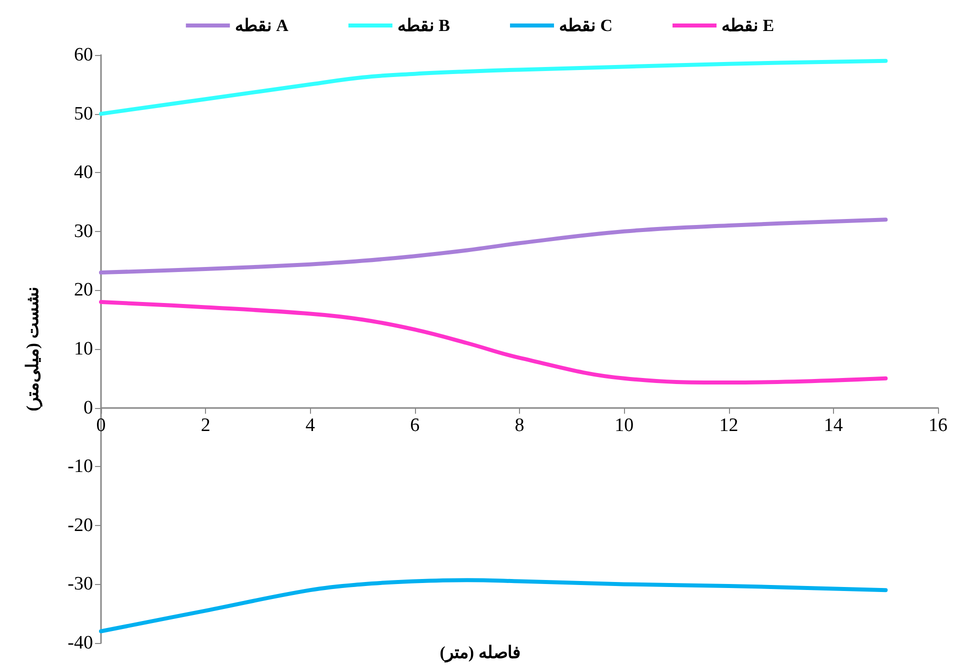  Describe the element at coordinates (80, 643) in the screenshot. I see `y-tick-label: -40` at that location.